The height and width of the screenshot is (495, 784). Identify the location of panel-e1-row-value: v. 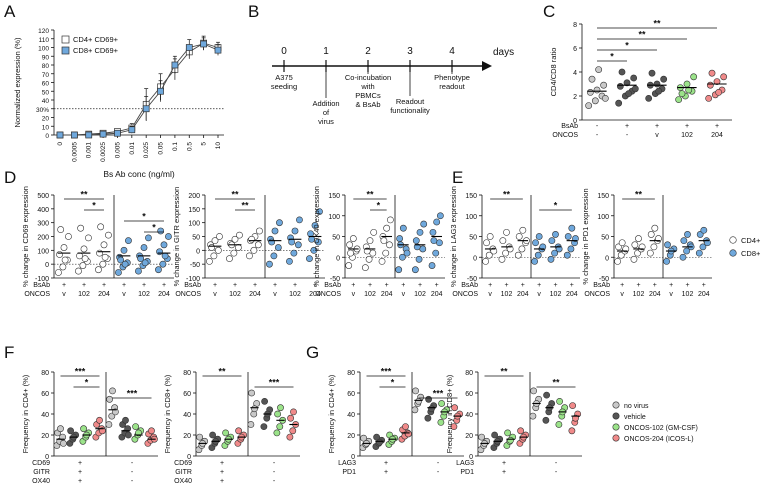
(539, 294).